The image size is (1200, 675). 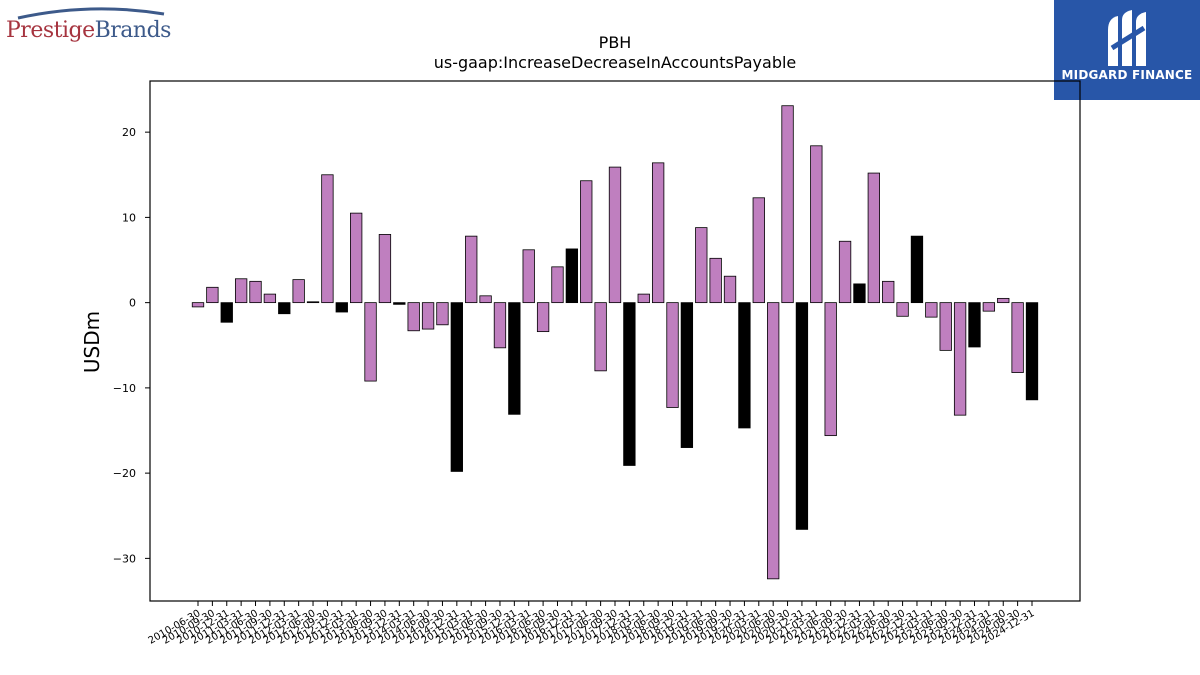 What do you see at coordinates (1127, 75) in the screenshot?
I see `midgard-finance-text: MIDGARD FINANCE` at bounding box center [1127, 75].